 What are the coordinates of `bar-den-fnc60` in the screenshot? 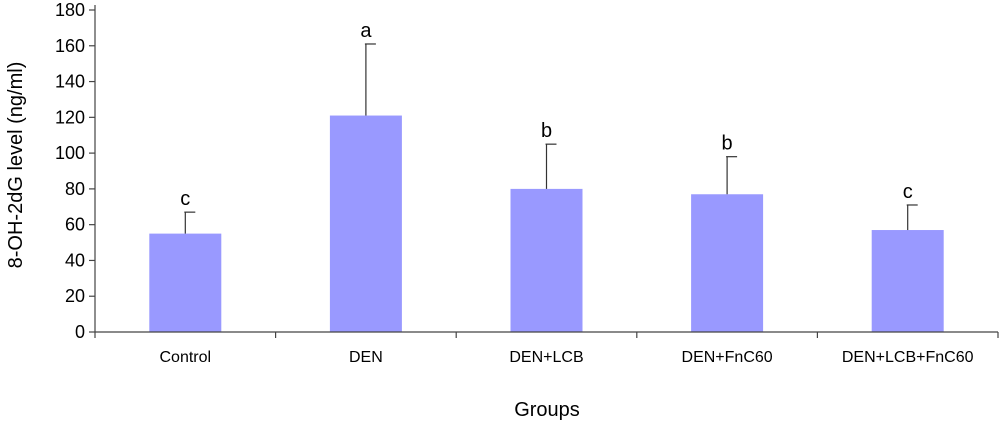 It's located at (727, 263).